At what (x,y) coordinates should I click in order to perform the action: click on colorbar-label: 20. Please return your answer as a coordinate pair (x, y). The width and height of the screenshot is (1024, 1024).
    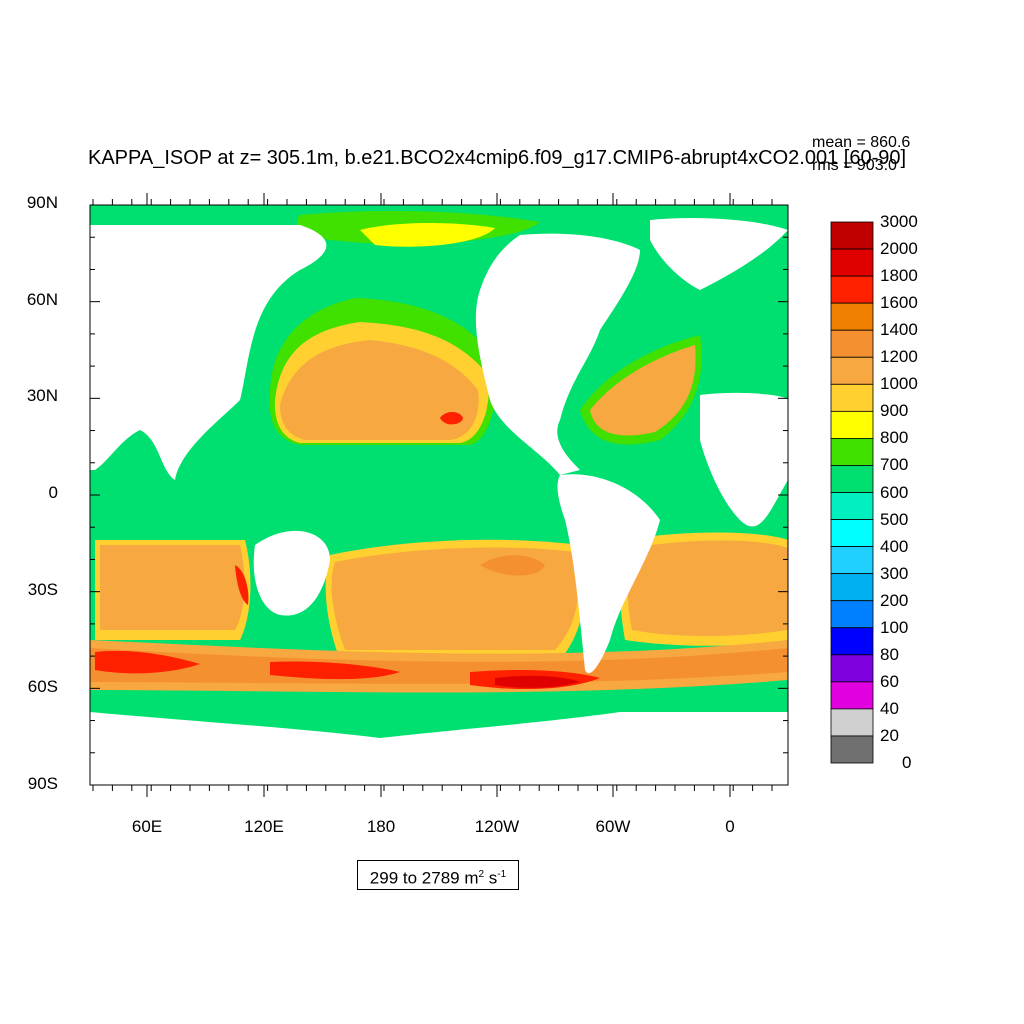
    Looking at the image, I should click on (889, 735).